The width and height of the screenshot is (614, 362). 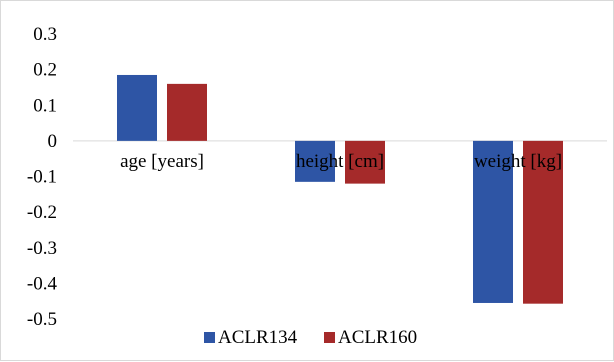 I want to click on y-tick-label: -0.1, so click(x=42, y=177).